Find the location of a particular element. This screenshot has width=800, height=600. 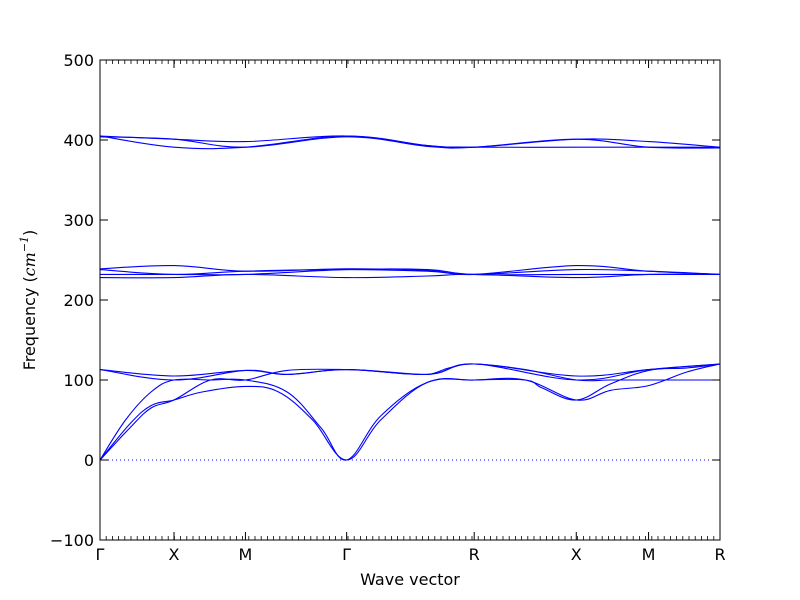

y-tick-label: 400 is located at coordinates (78, 140).